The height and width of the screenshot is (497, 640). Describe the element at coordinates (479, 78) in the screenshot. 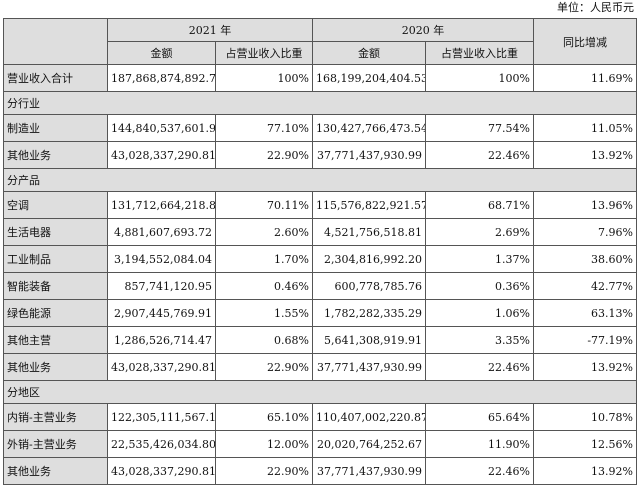

I see `ratio-2020: 100%` at that location.